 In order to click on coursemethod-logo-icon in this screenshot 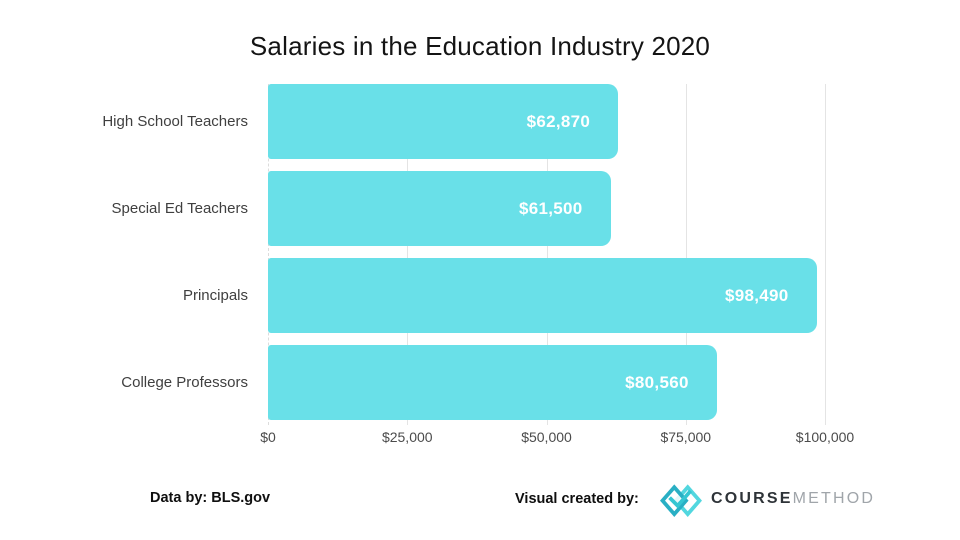, I will do `click(681, 500)`.